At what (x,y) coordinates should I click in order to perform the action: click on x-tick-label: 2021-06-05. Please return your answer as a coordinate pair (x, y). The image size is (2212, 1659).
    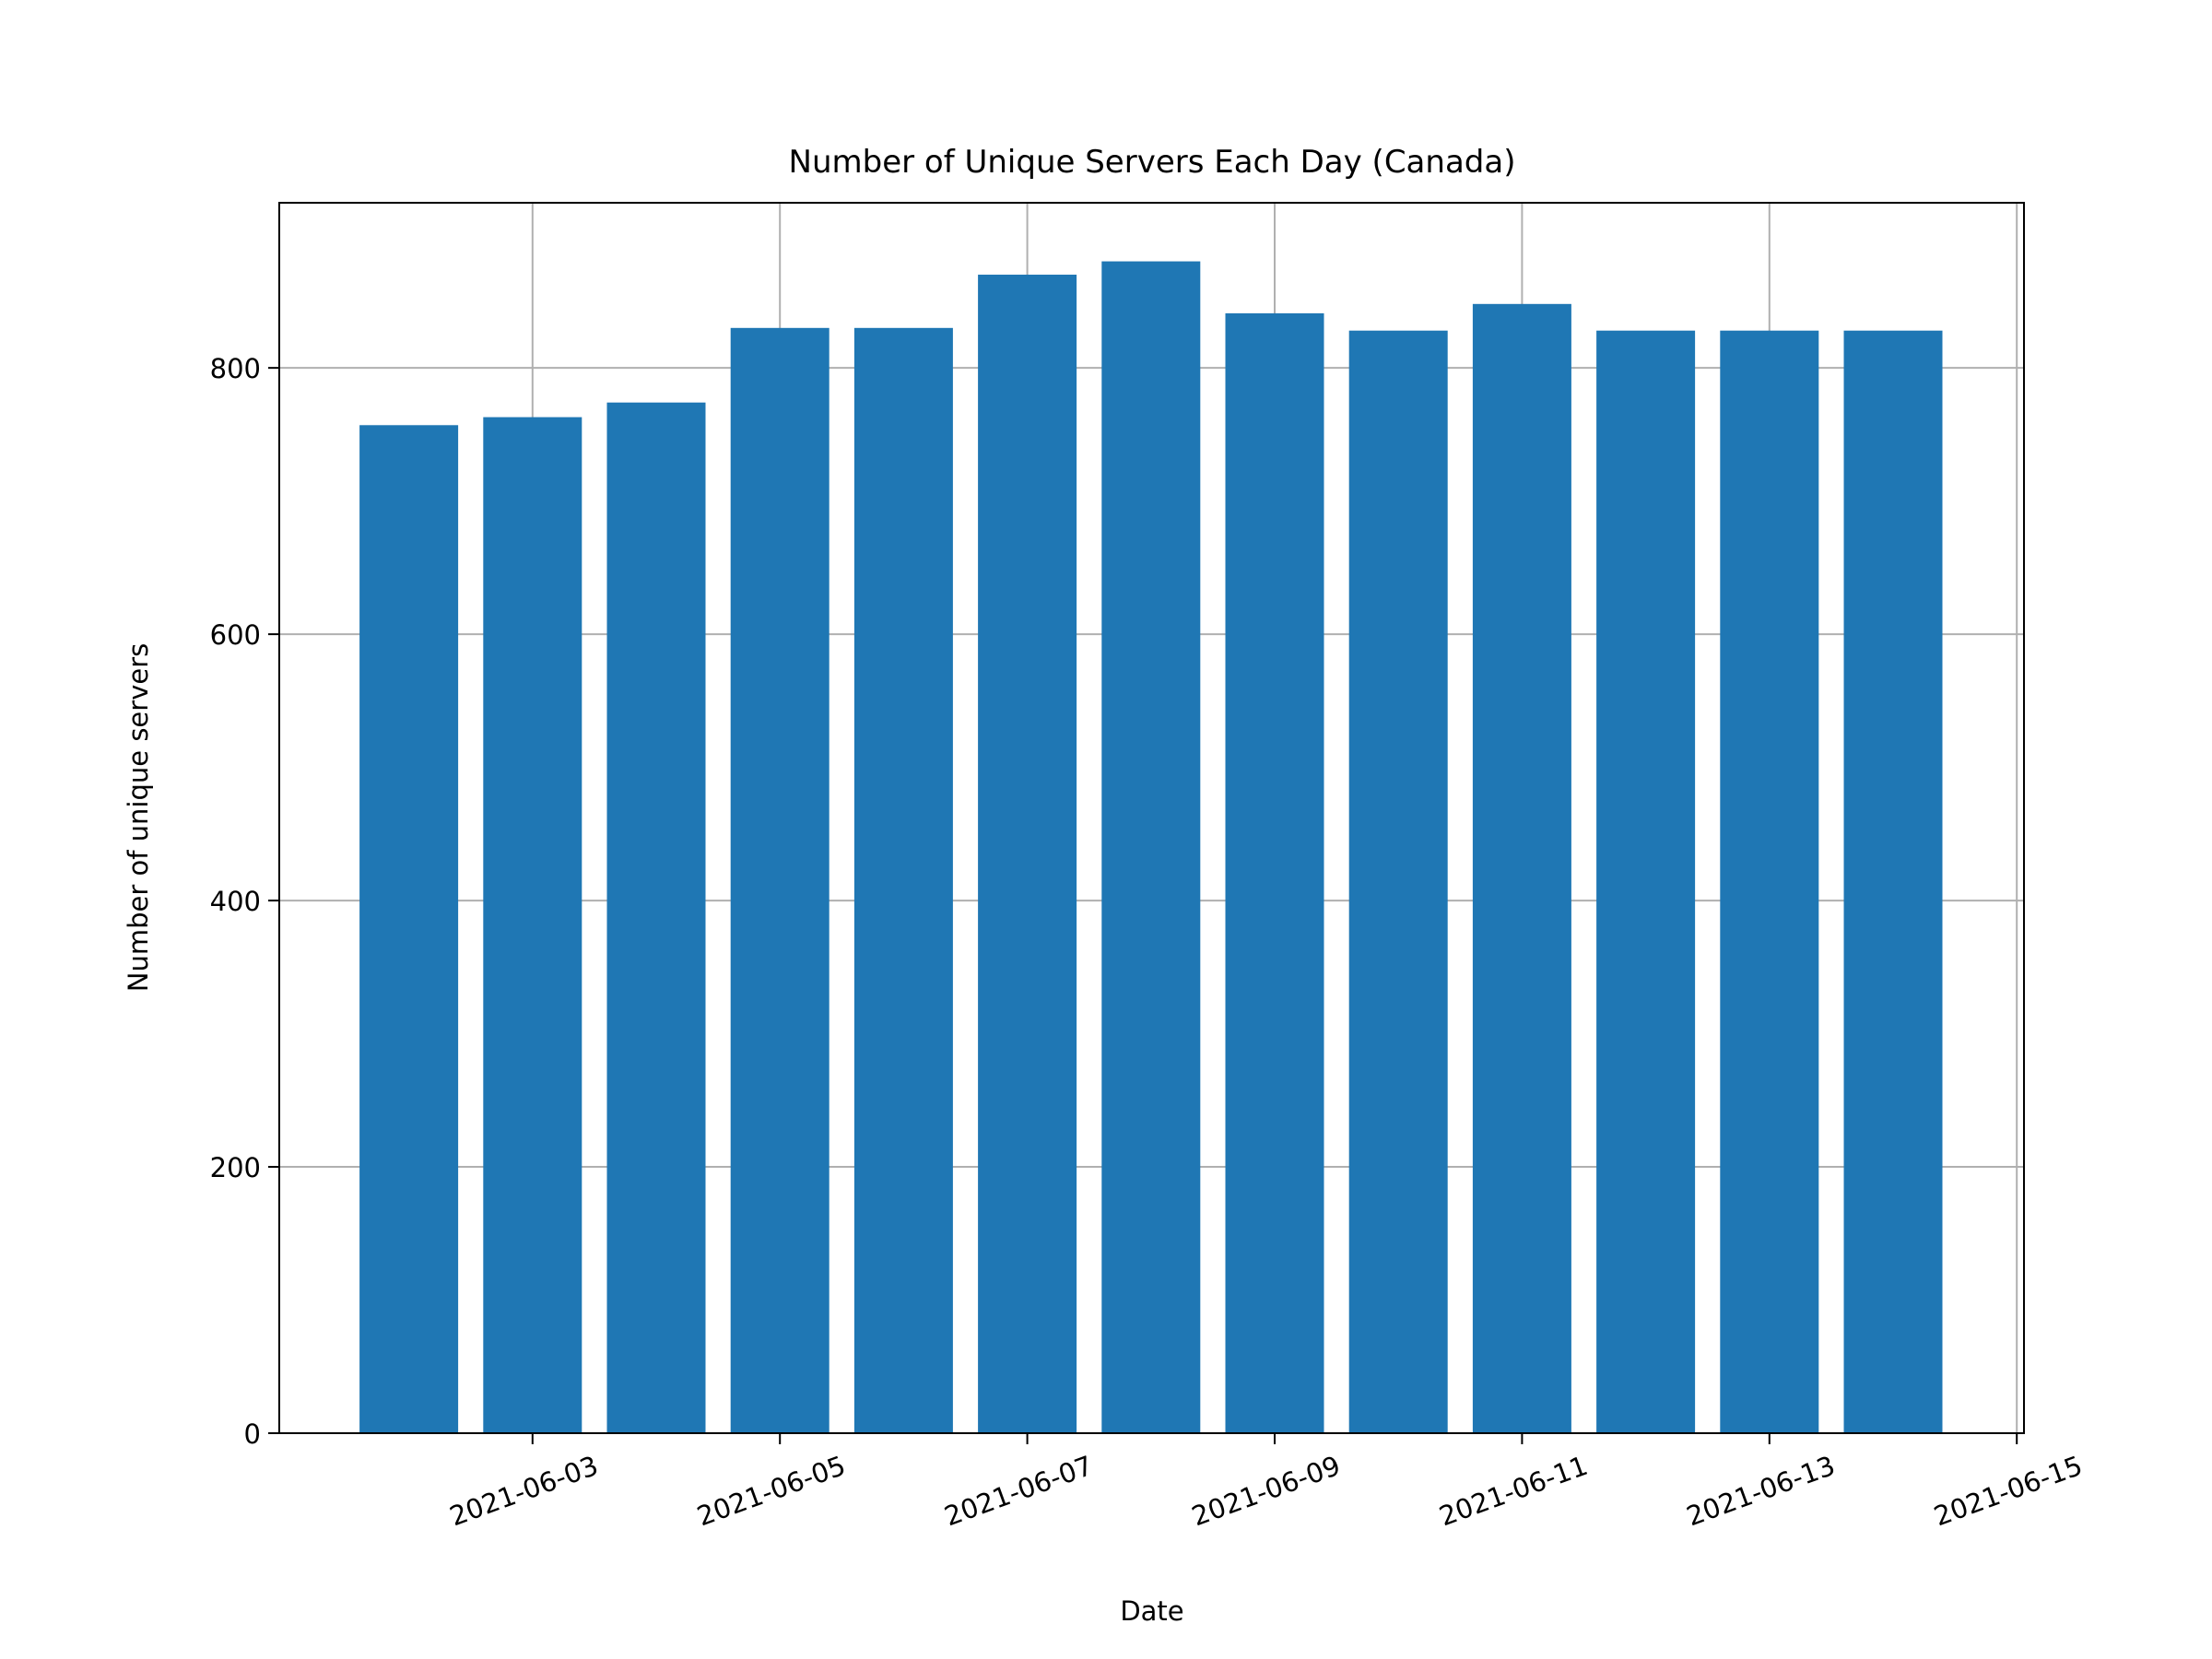
    Looking at the image, I should click on (771, 1491).